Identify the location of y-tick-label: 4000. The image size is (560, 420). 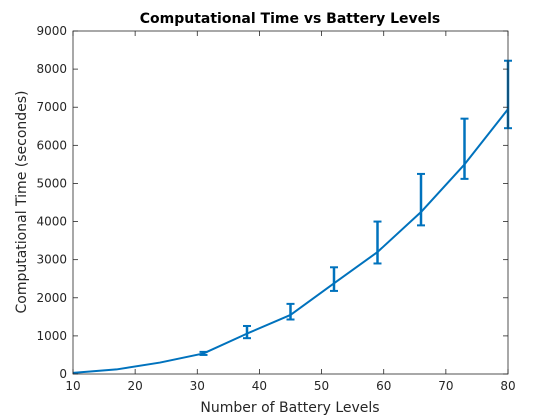
(51, 222).